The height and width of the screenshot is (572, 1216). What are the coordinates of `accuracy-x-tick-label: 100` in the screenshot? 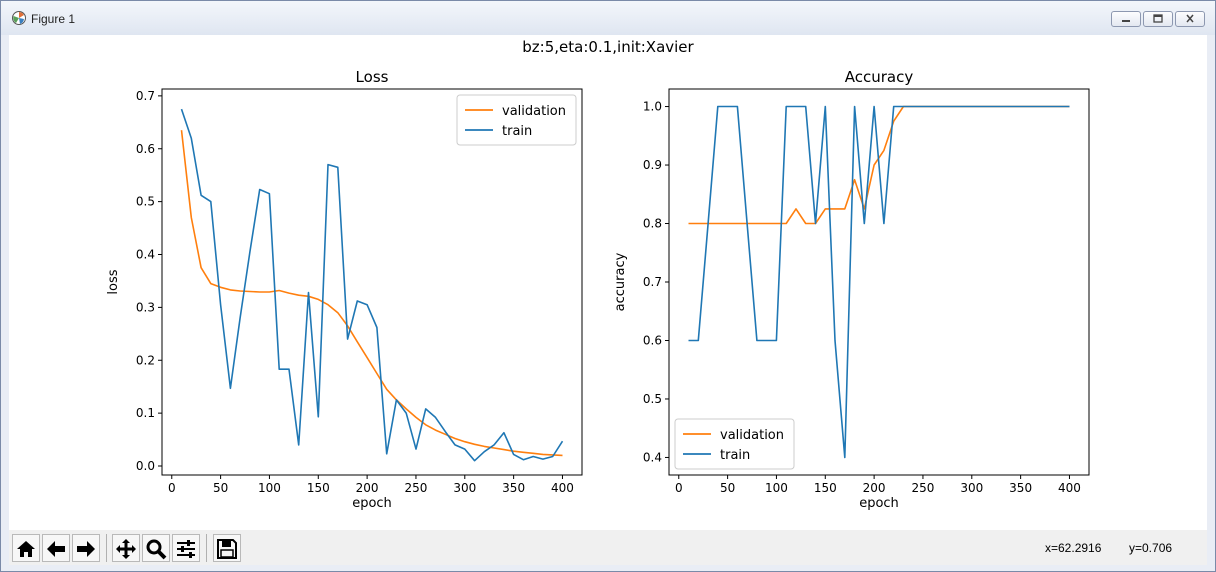 It's located at (776, 488).